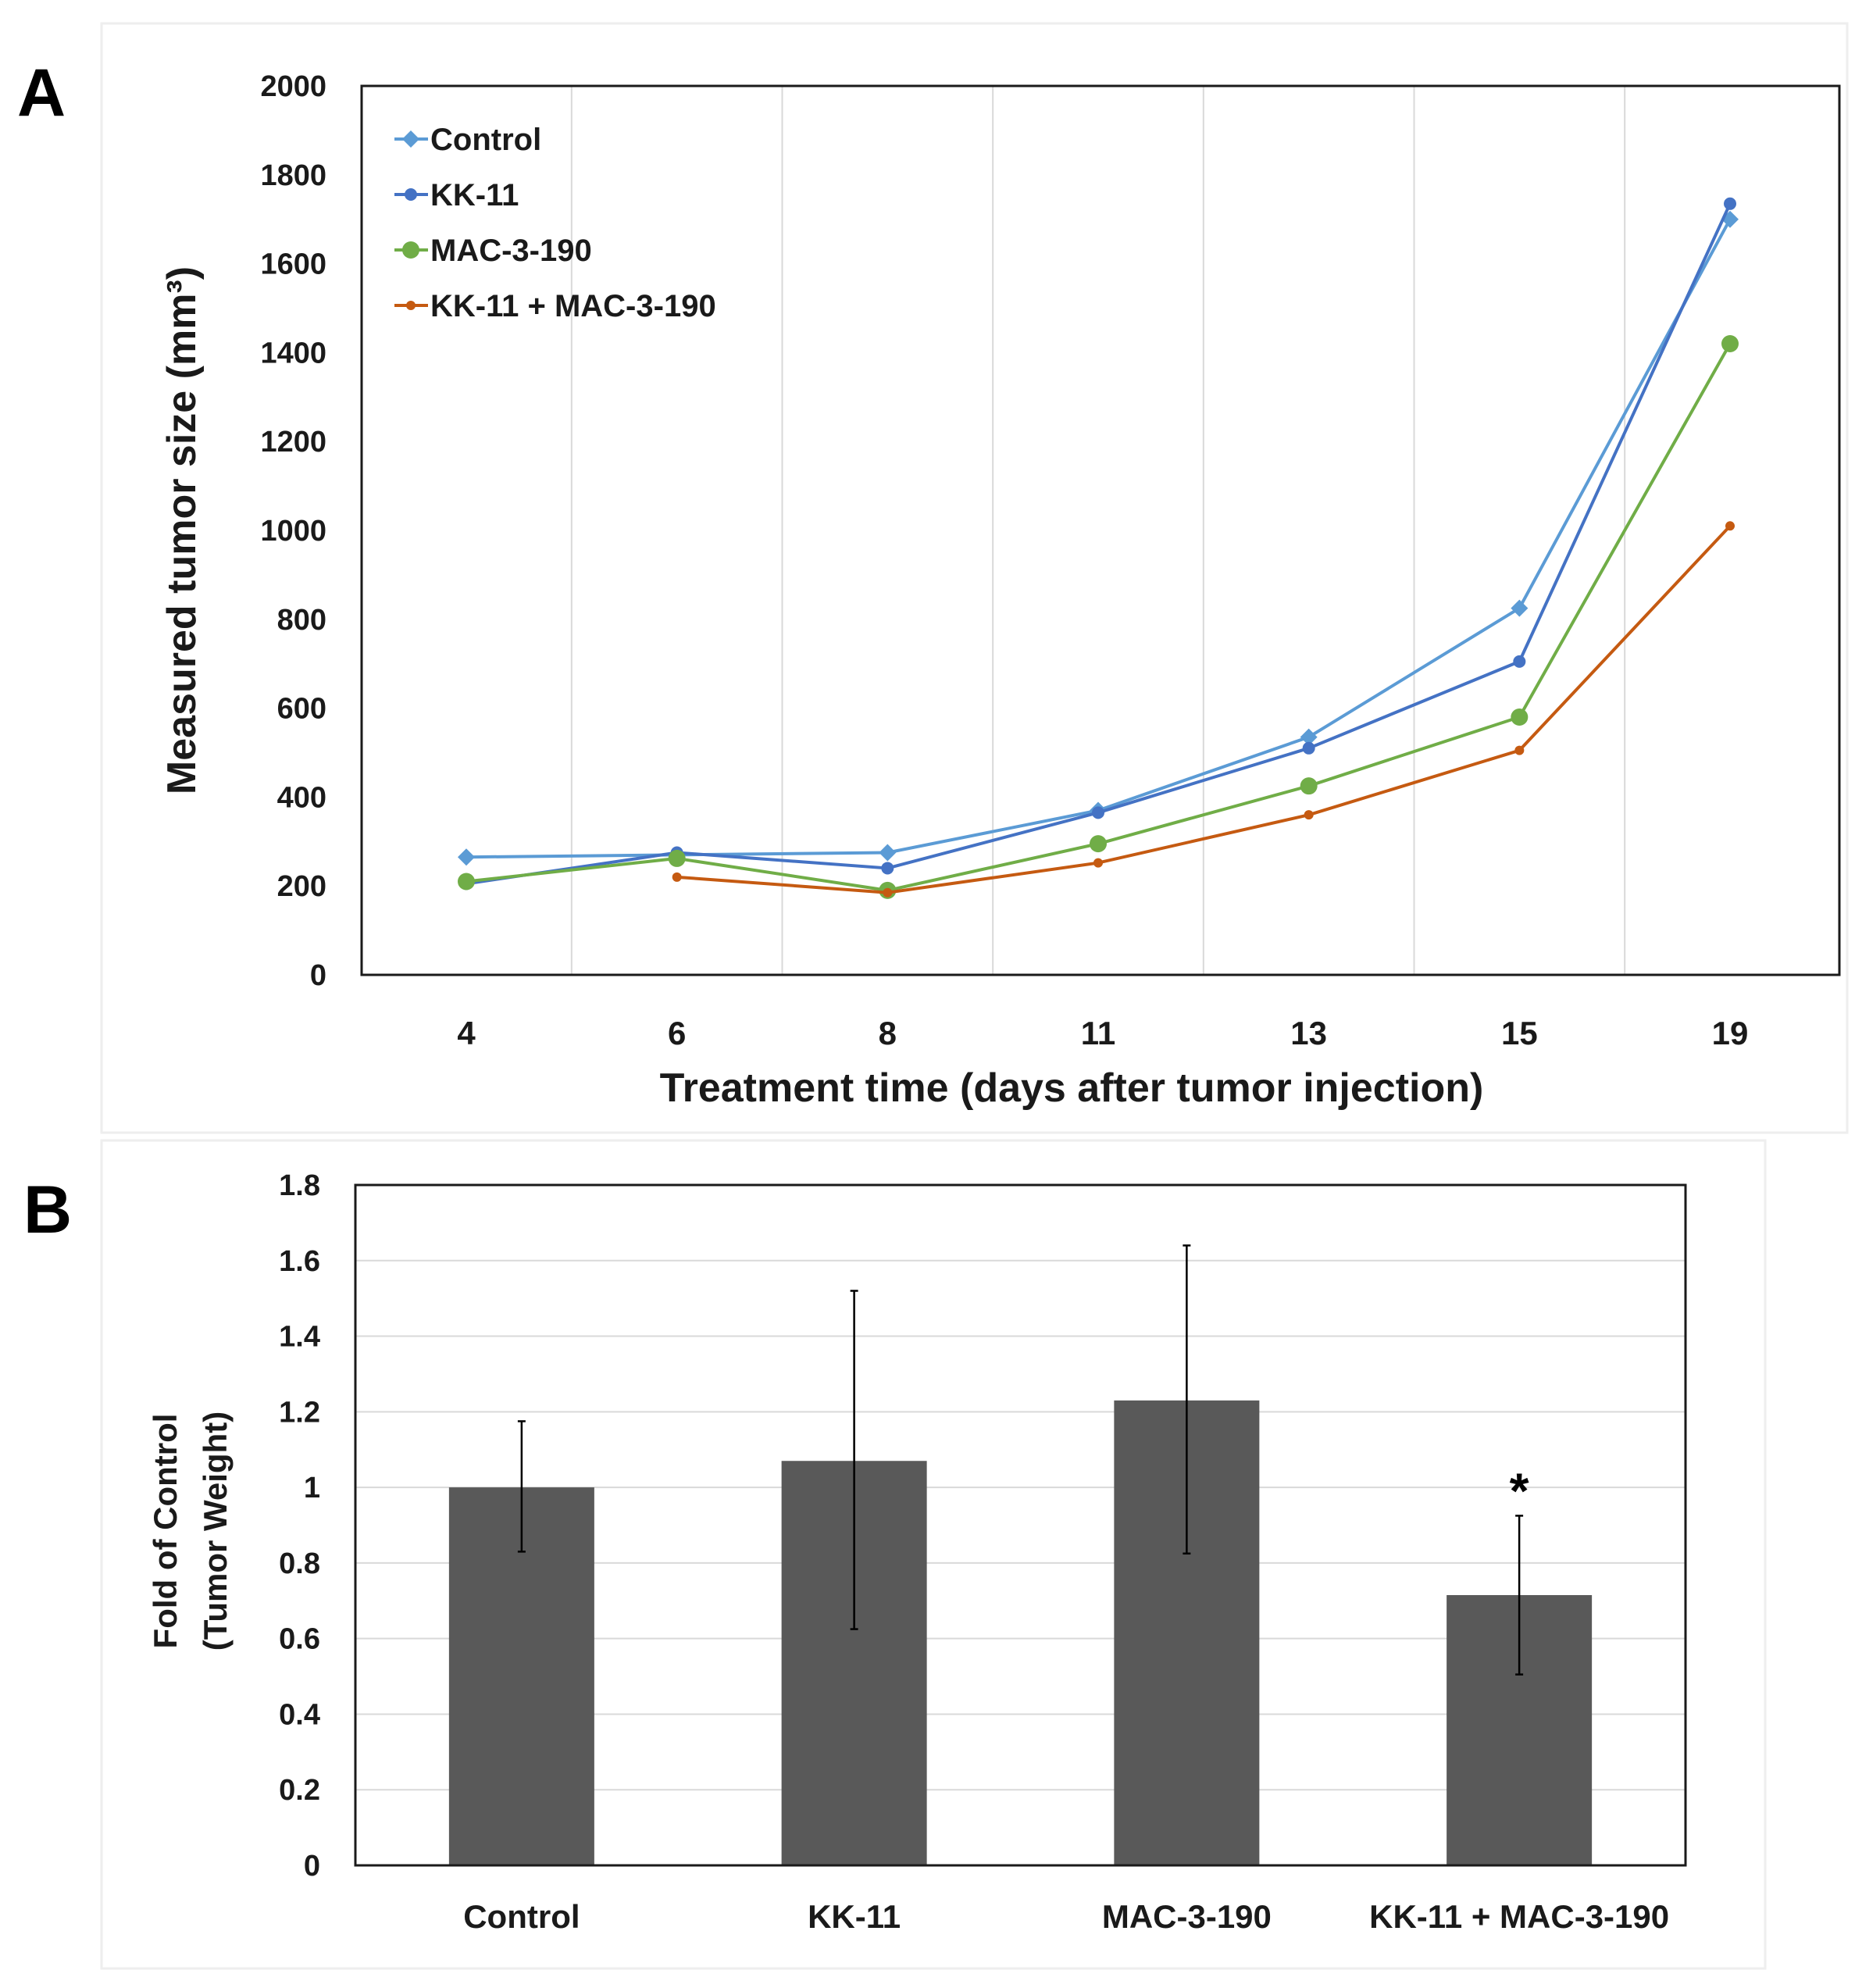 The image size is (1855, 1988). What do you see at coordinates (1020, 1460) in the screenshot?
I see `error-bars-b` at bounding box center [1020, 1460].